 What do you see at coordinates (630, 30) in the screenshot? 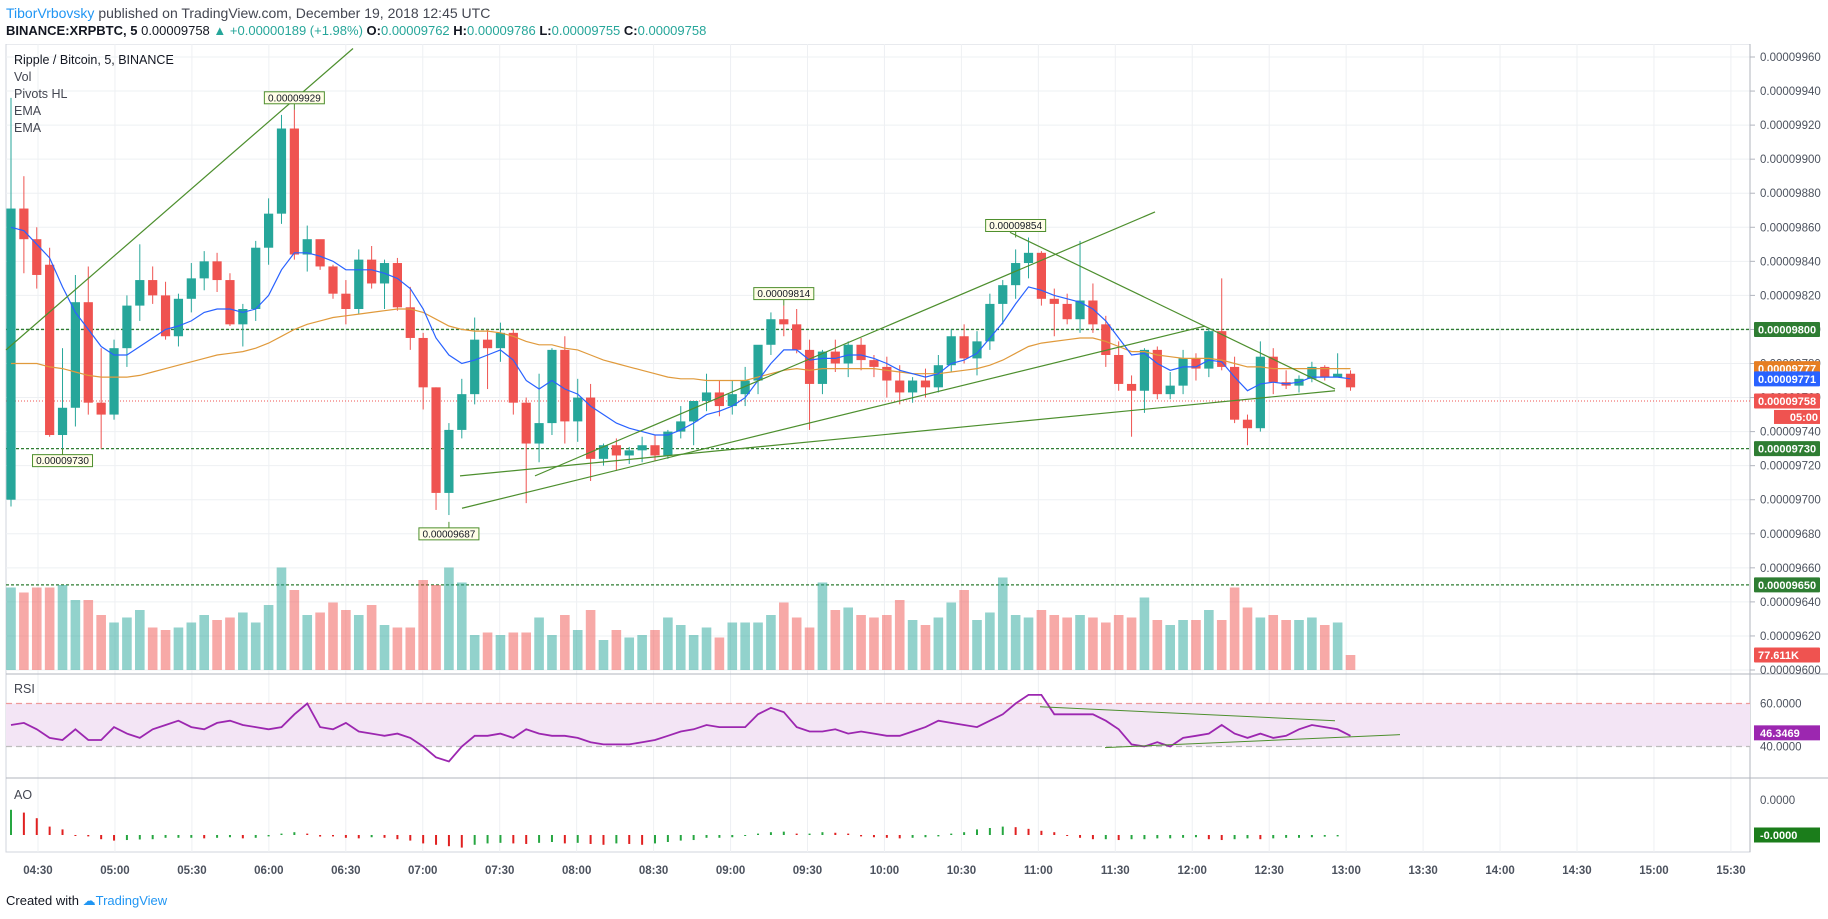
I see `close-label: C:` at bounding box center [630, 30].